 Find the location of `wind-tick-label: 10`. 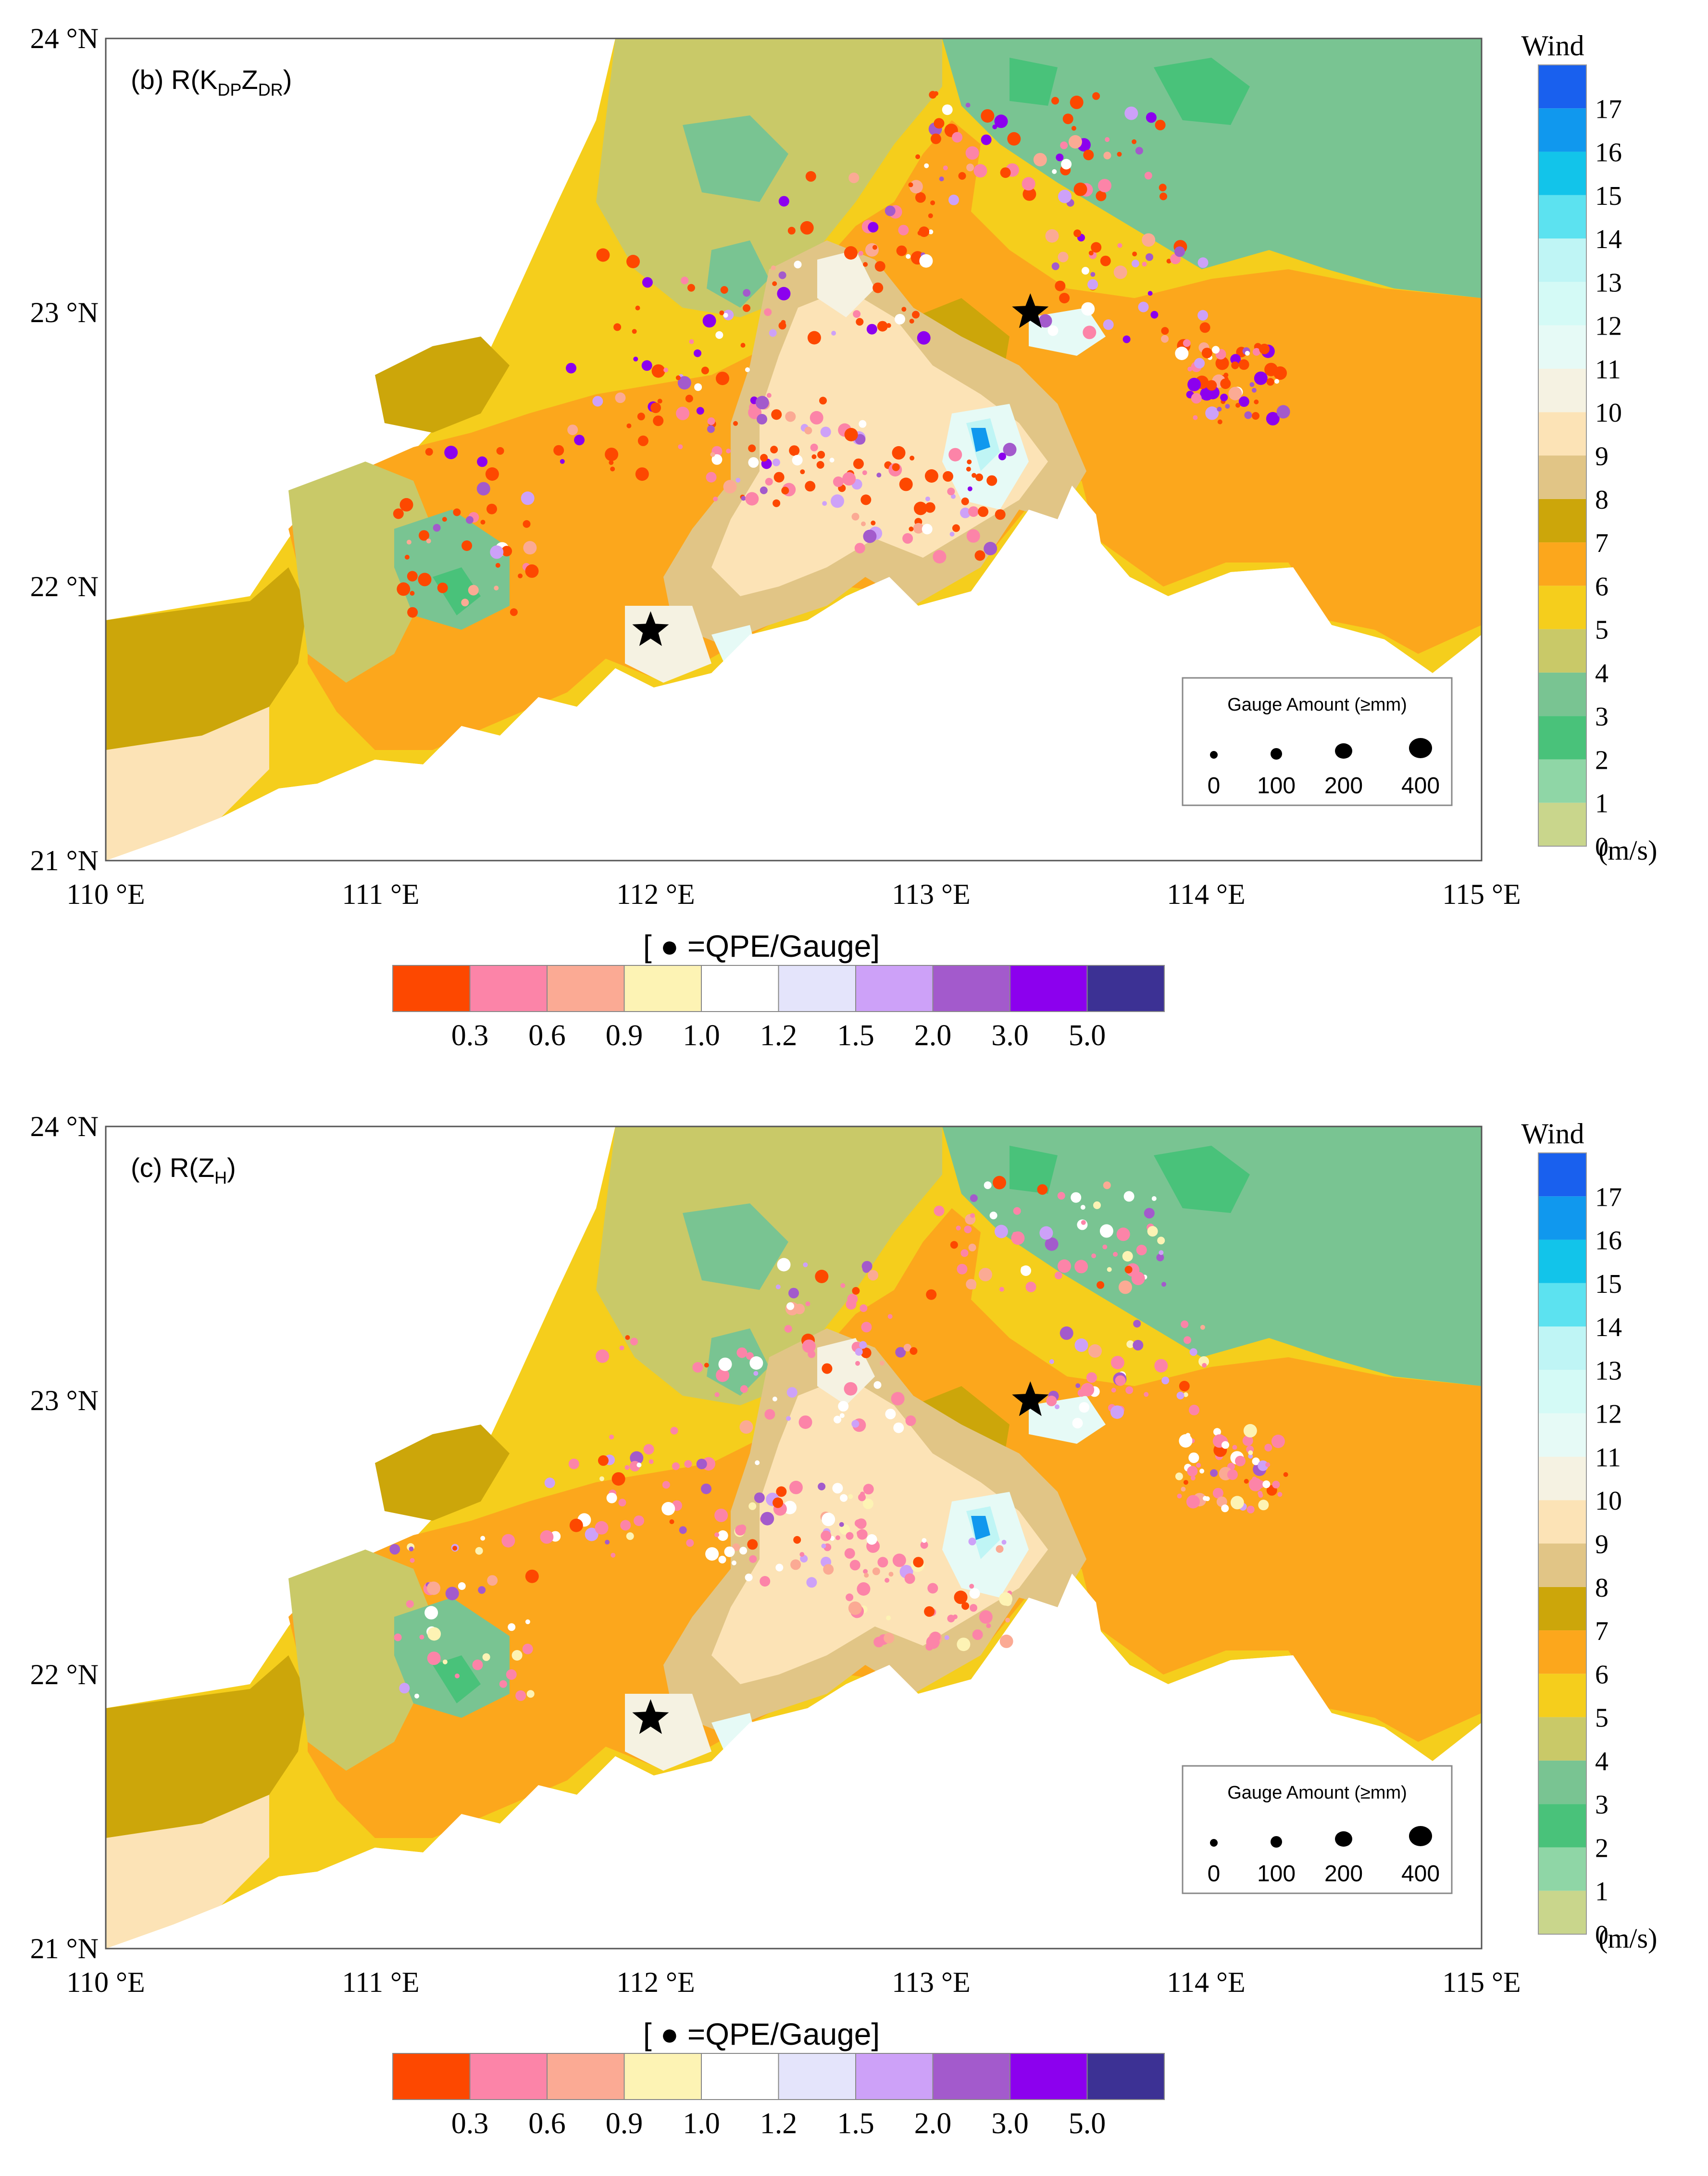

wind-tick-label: 10 is located at coordinates (1608, 1501).